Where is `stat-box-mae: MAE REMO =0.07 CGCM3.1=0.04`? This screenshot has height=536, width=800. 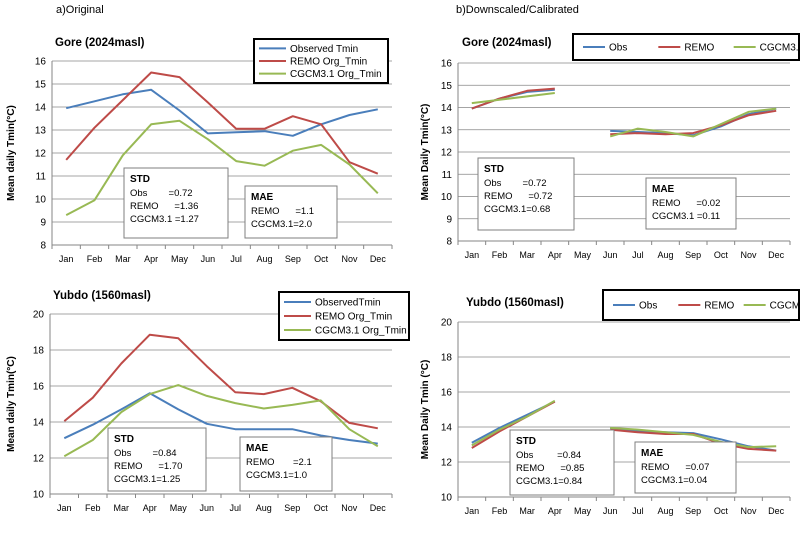
stat-box-mae: MAE REMO =0.07 CGCM3.1=0.04 is located at coordinates (685, 467).